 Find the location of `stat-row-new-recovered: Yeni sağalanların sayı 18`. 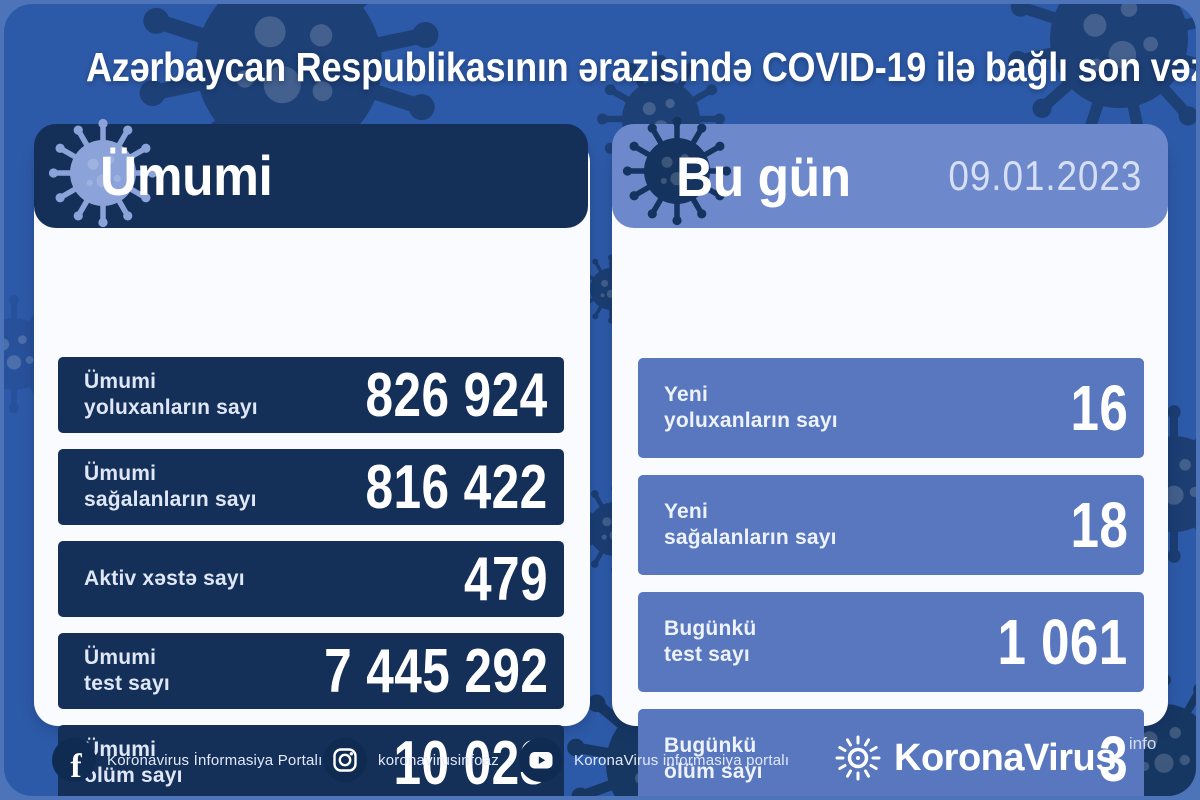

stat-row-new-recovered: Yeni sağalanların sayı 18 is located at coordinates (891, 525).